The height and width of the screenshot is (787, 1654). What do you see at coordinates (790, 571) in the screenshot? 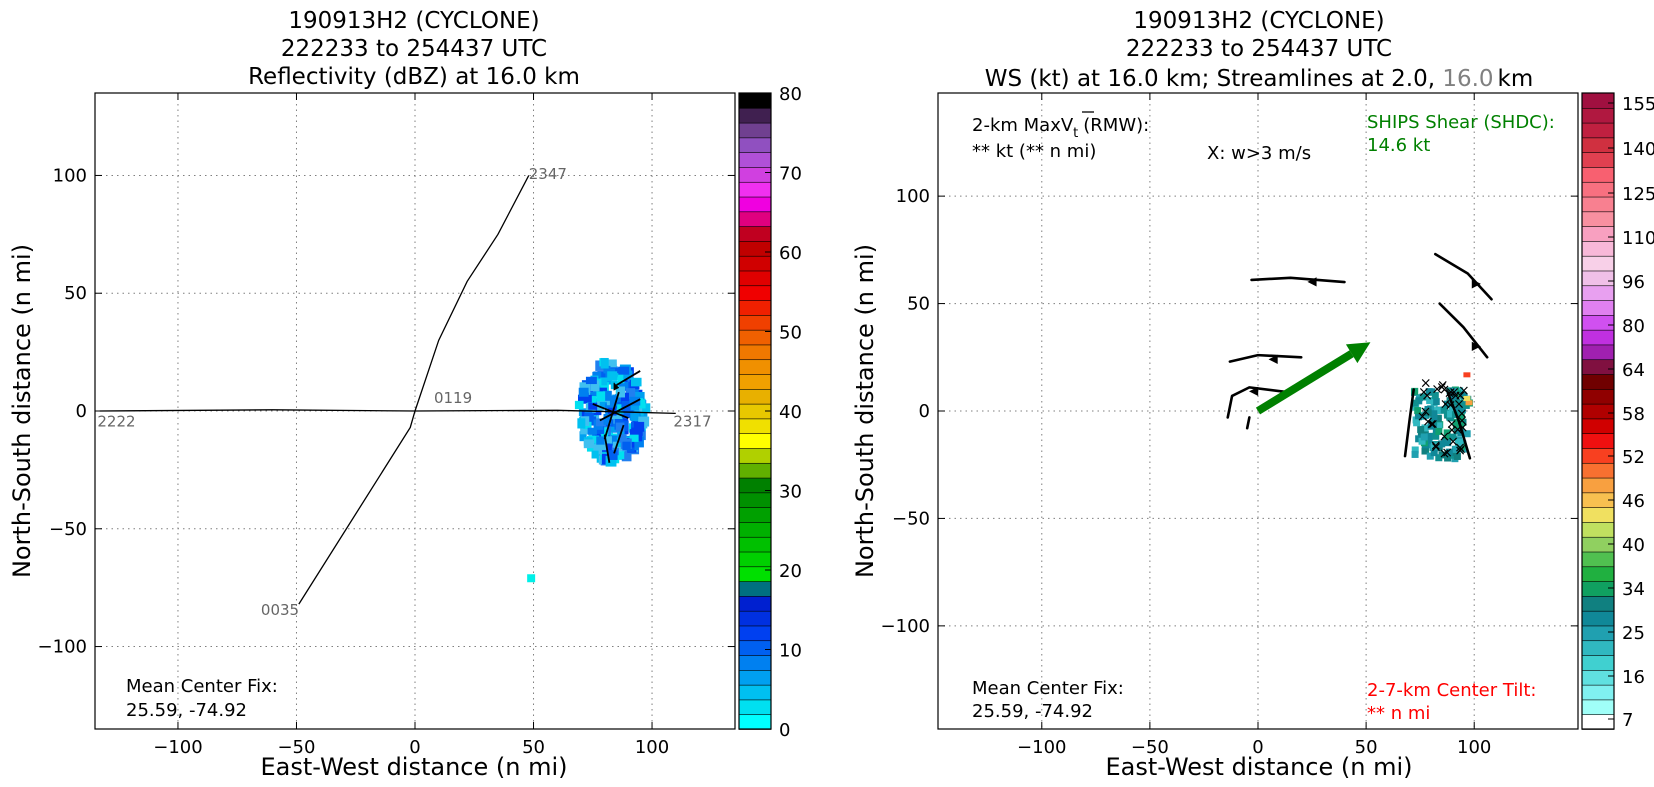
I see `colorbar-tick-label: 20` at bounding box center [790, 571].